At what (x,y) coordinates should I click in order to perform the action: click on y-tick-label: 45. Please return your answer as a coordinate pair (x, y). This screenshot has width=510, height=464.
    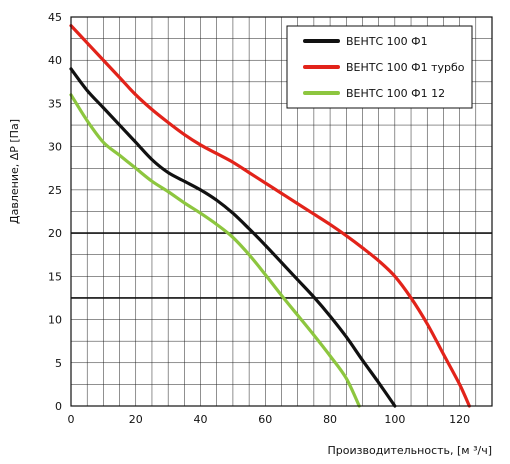
    Looking at the image, I should click on (55, 17).